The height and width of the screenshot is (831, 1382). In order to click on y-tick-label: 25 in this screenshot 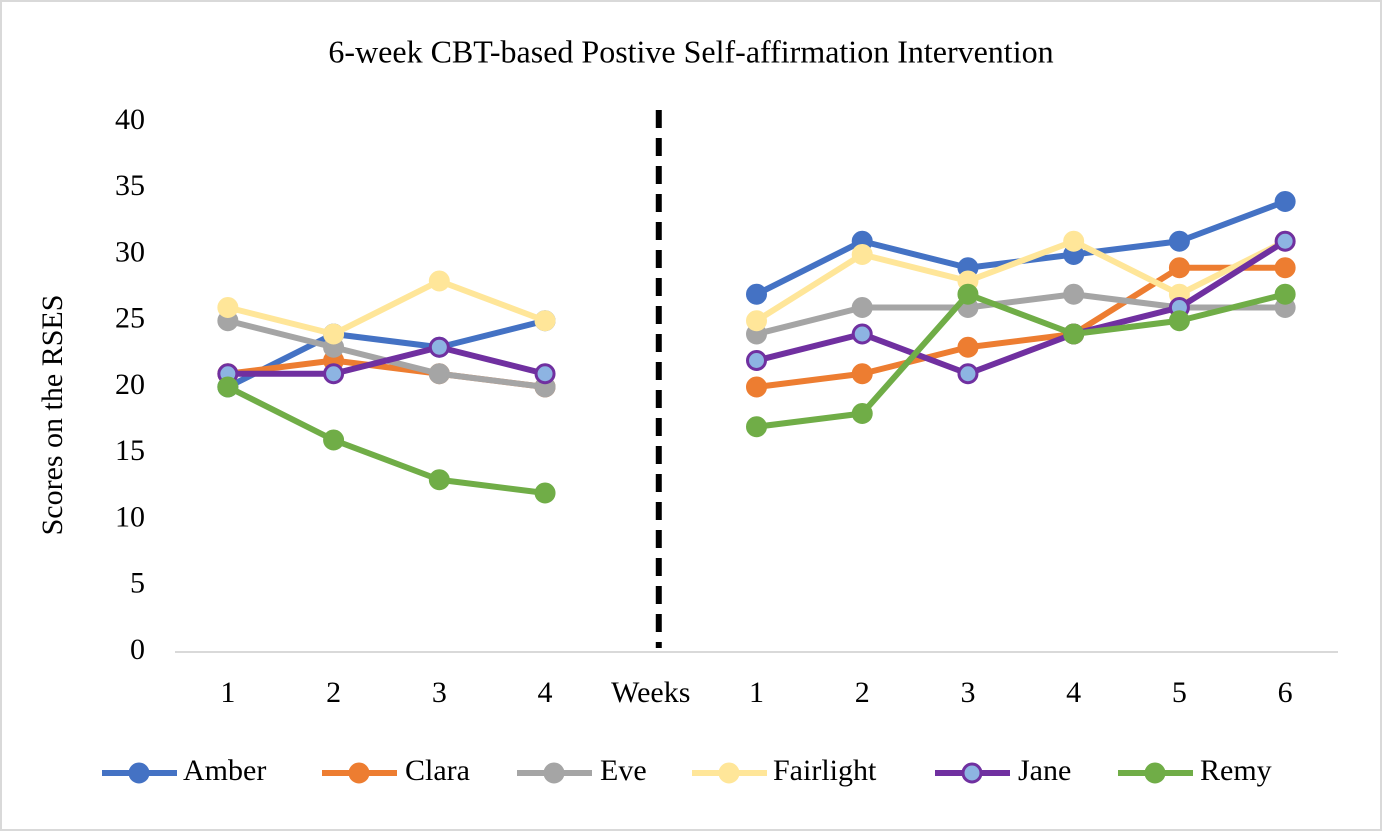, I will do `click(130, 318)`.